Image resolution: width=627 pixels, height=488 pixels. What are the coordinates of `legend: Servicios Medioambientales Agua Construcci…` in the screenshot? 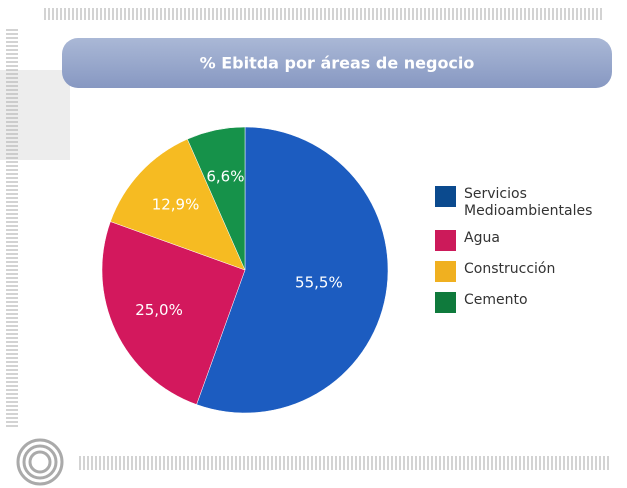 It's located at (525, 254).